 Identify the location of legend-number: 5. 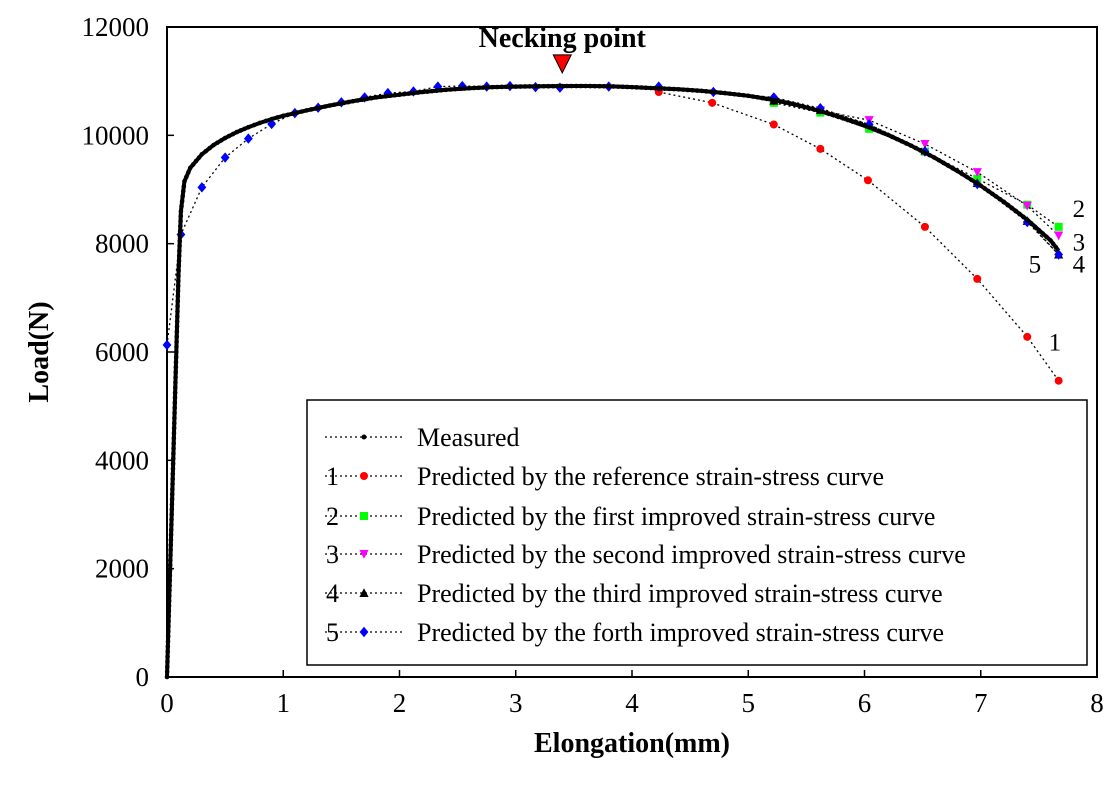
(332, 632).